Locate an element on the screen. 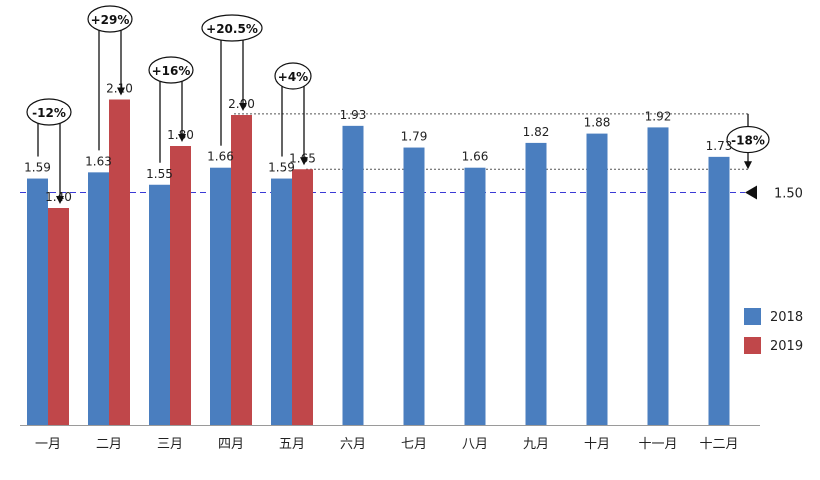  annotation-label-5: +4% is located at coordinates (293, 77).